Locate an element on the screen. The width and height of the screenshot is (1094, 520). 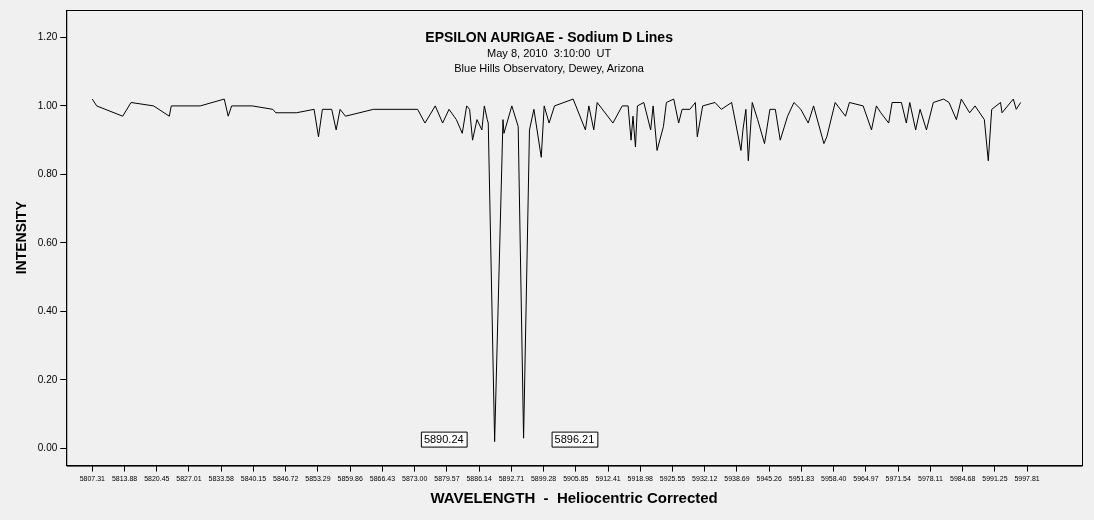
y-tick-label: 1.00 is located at coordinates (47, 105).